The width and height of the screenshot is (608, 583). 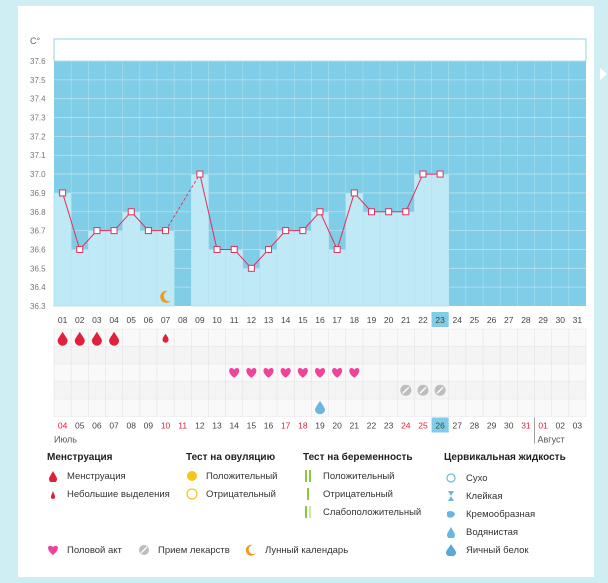 I want to click on top-strip, so click(x=304, y=3).